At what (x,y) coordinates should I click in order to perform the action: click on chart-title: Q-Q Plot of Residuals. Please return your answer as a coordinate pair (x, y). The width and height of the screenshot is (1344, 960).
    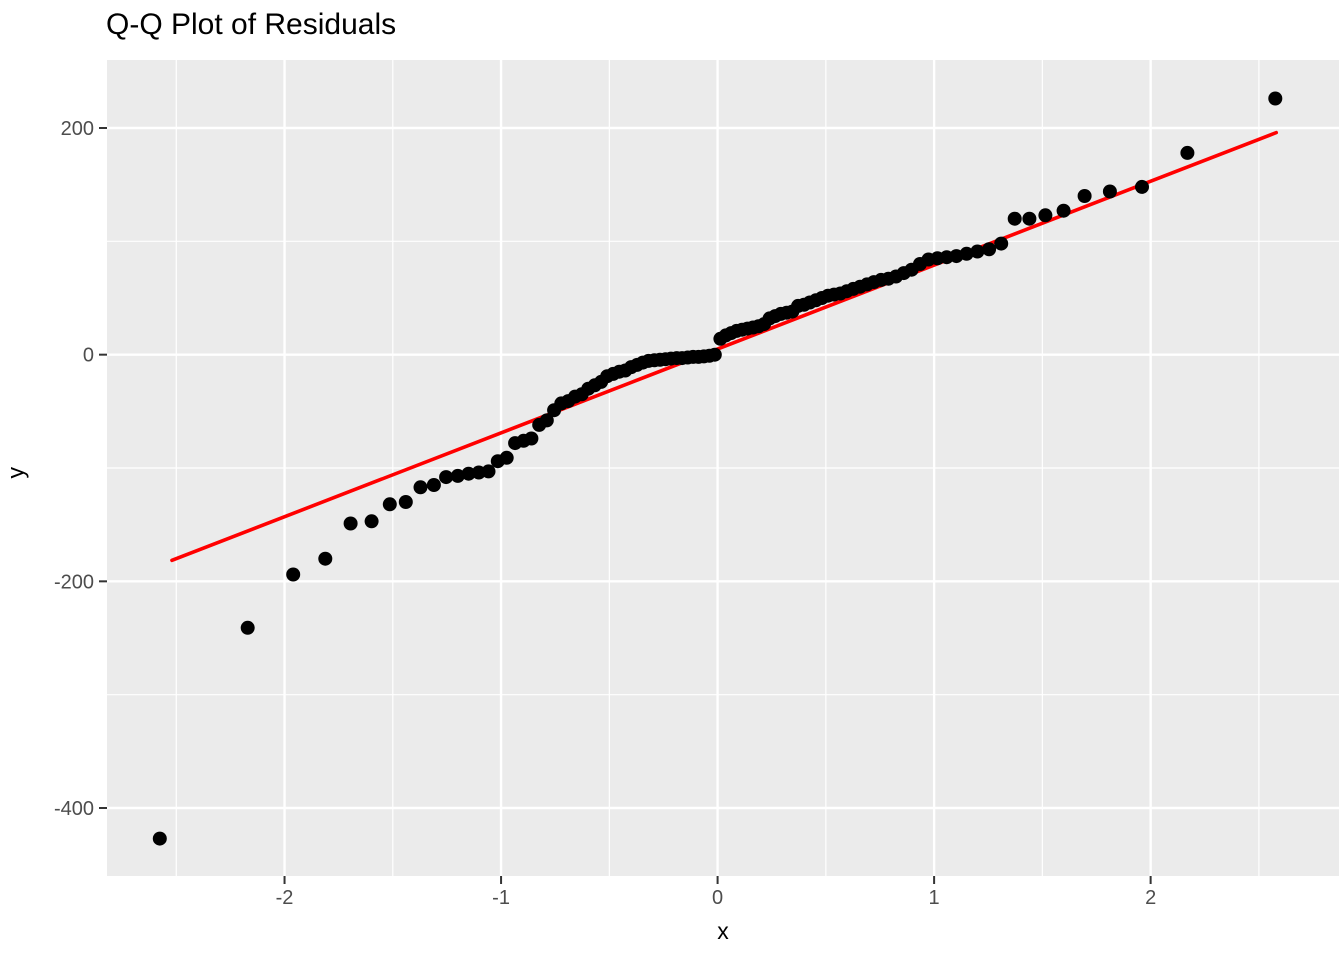
    Looking at the image, I should click on (251, 24).